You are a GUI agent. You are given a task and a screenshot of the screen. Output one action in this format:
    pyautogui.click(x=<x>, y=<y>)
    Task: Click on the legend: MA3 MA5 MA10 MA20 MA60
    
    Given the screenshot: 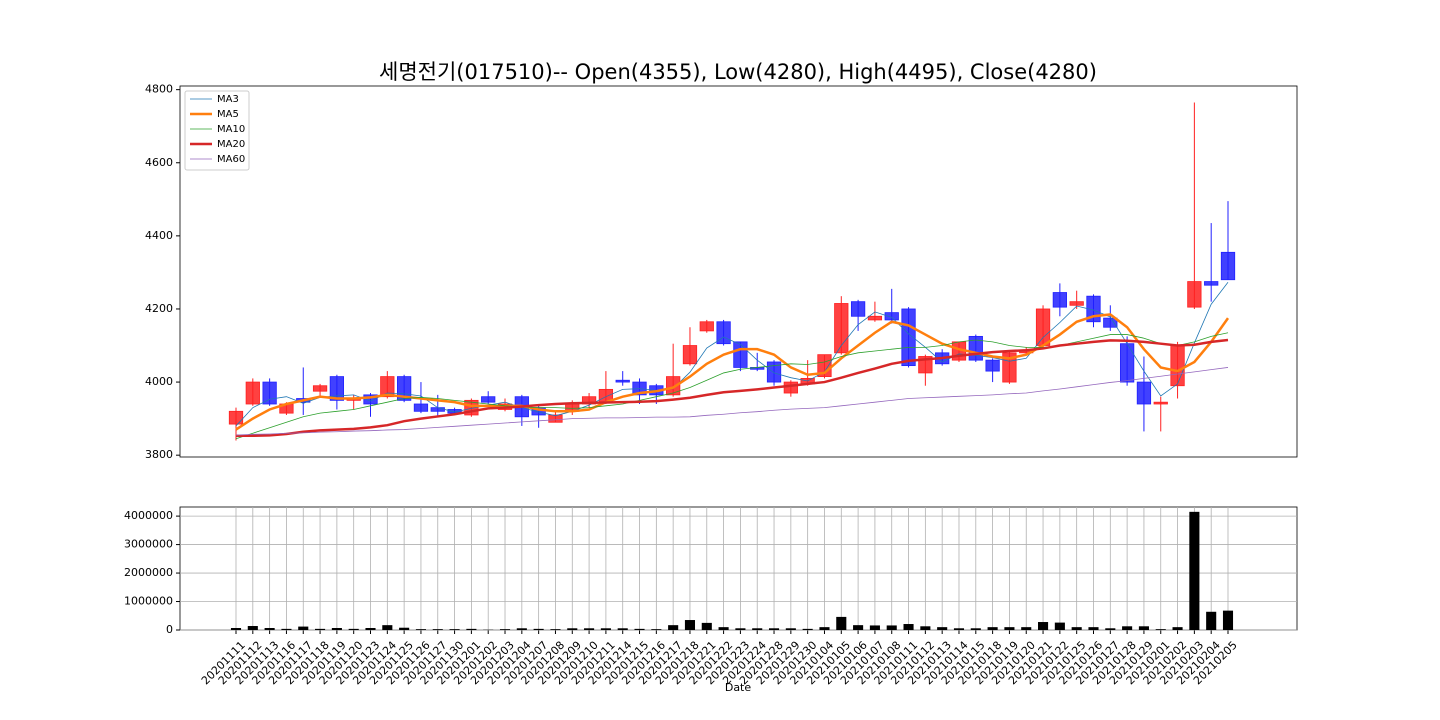 What is the action you would take?
    pyautogui.click(x=217, y=130)
    